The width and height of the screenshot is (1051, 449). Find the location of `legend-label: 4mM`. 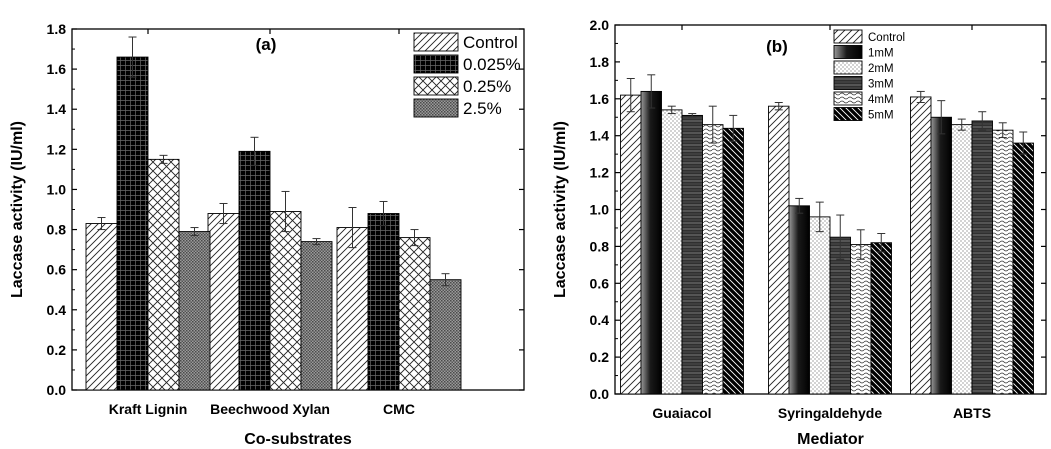

legend-label: 4mM is located at coordinates (881, 100).